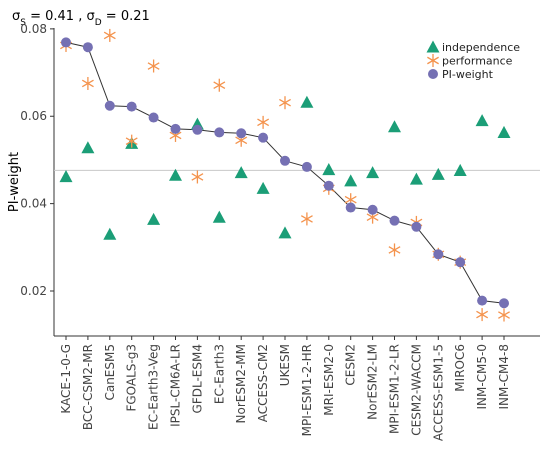 Image resolution: width=550 pixels, height=452 pixels. Describe the element at coordinates (433, 60) in the screenshot. I see `legend-marker-performance` at that location.